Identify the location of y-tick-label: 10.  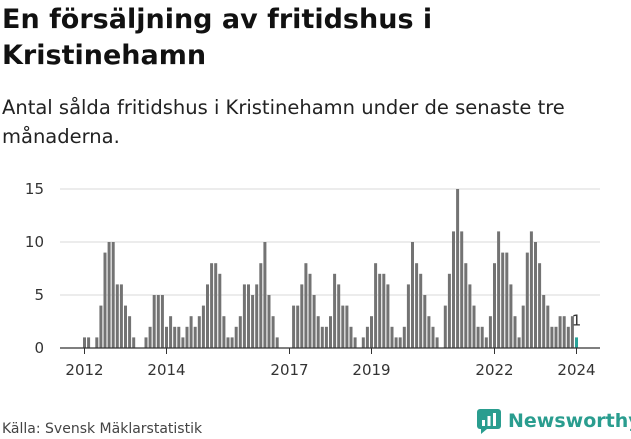
(34, 242).